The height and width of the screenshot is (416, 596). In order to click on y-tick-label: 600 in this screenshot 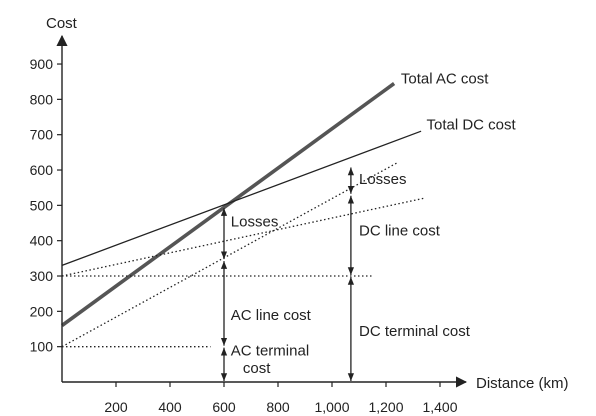, I will do `click(42, 170)`.